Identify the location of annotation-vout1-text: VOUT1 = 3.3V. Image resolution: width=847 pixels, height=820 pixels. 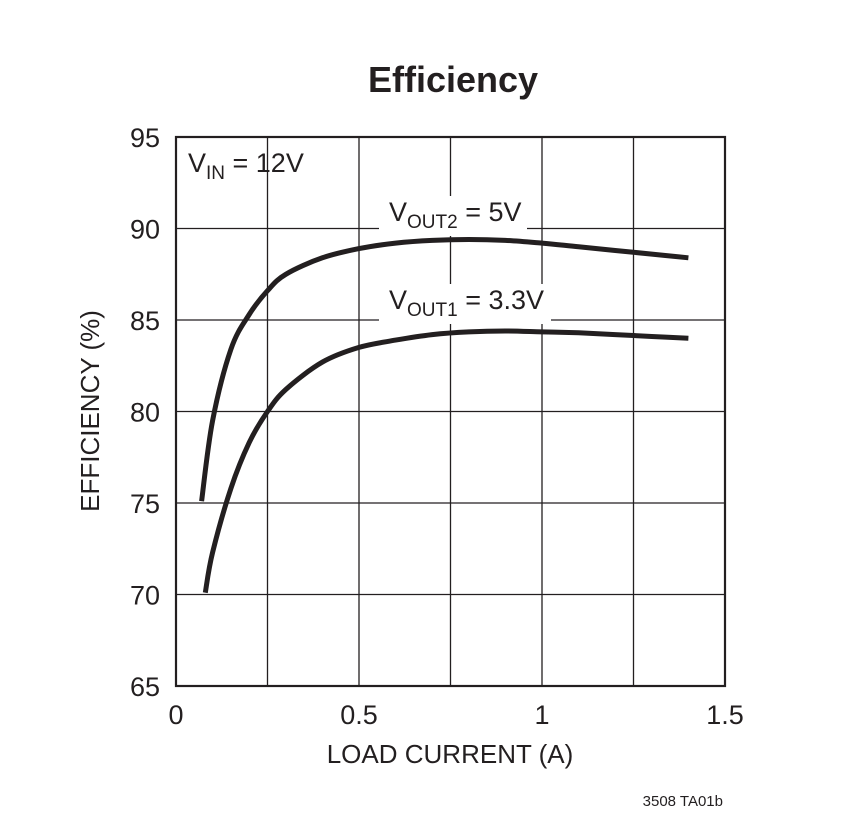
(466, 303).